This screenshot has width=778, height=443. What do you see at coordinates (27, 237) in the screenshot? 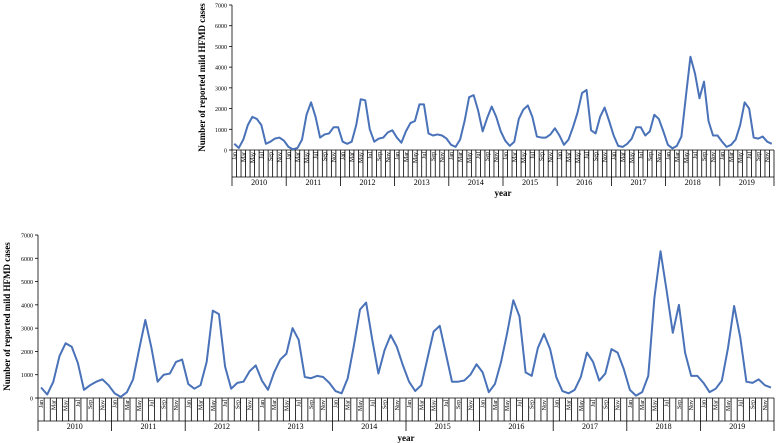
I see `y-tick-label: 7000` at bounding box center [27, 237].